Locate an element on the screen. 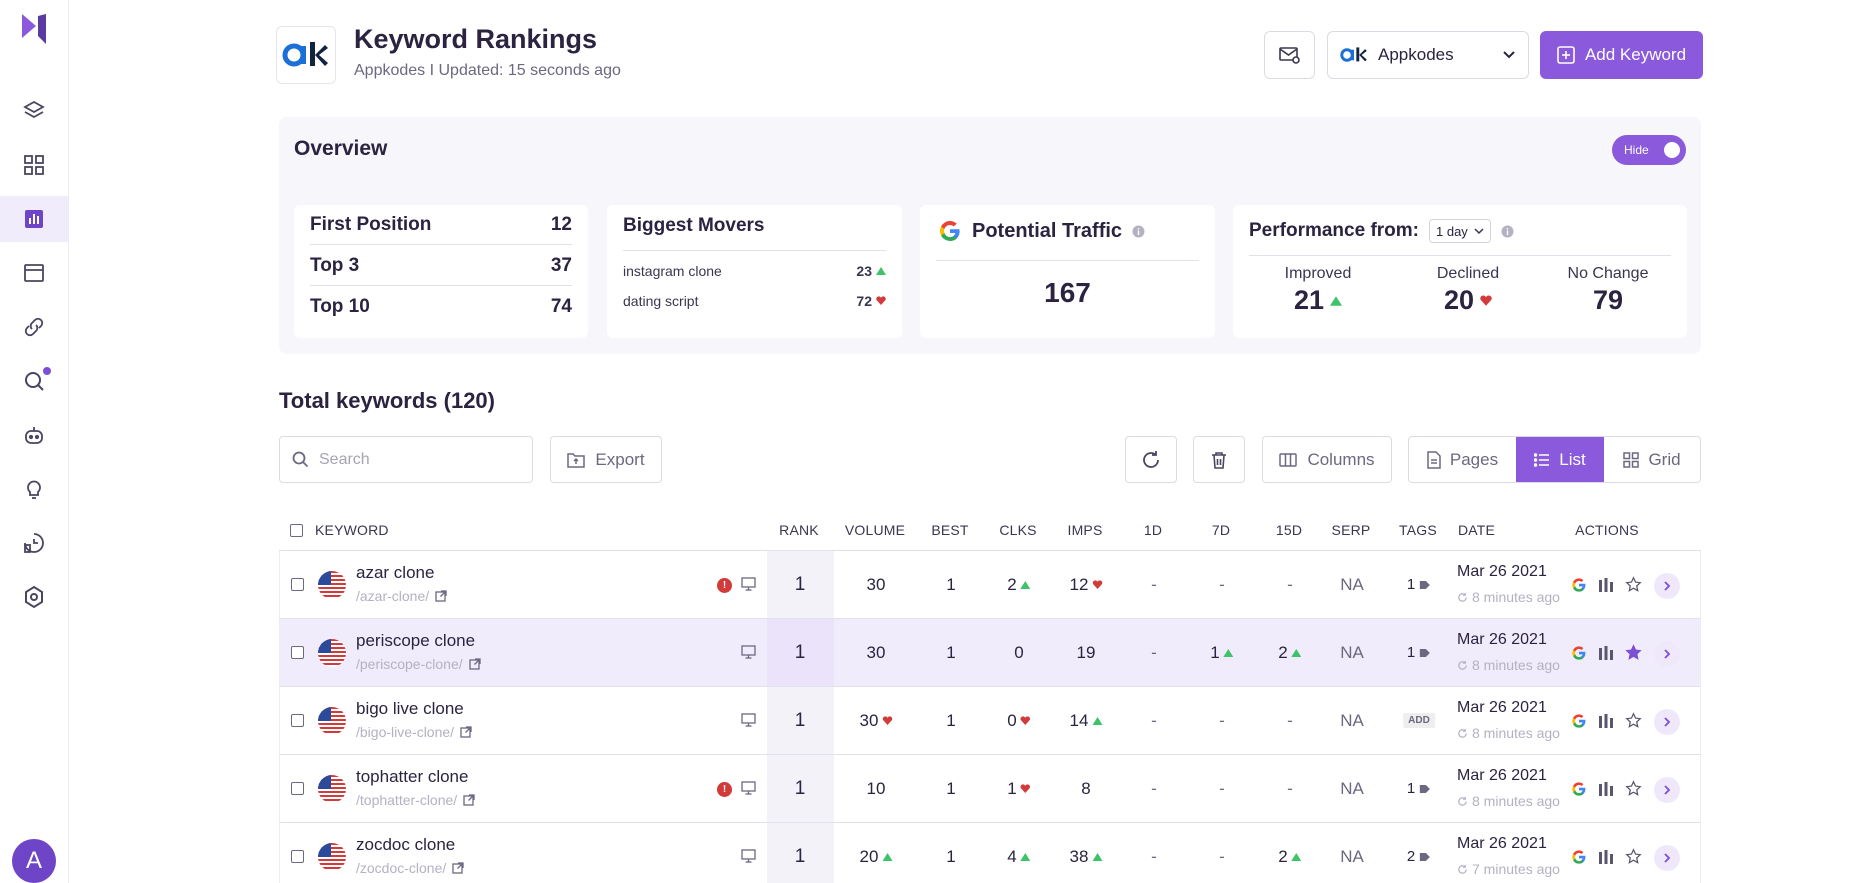 Image resolution: width=1862 pixels, height=883 pixels. keyword-text: periscope clone is located at coordinates (416, 640).